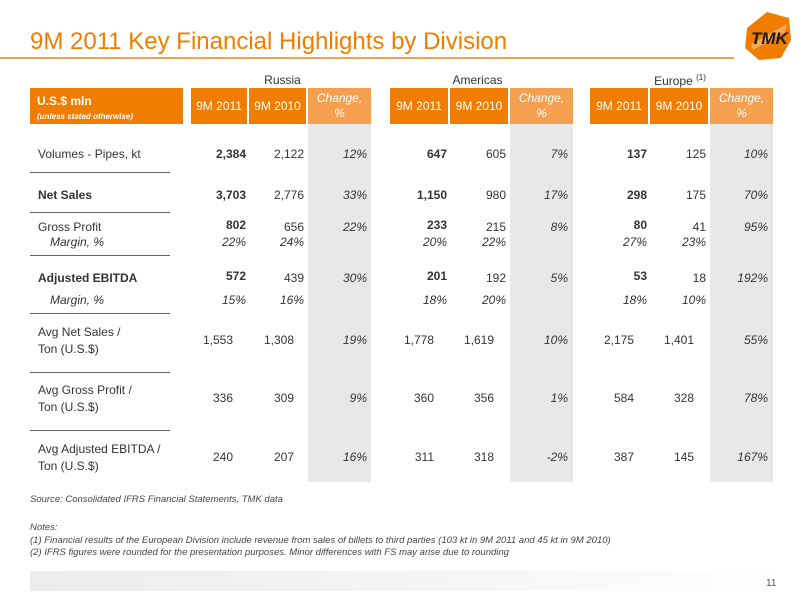  Describe the element at coordinates (495, 195) in the screenshot. I see `americas-prior-value: 980` at that location.